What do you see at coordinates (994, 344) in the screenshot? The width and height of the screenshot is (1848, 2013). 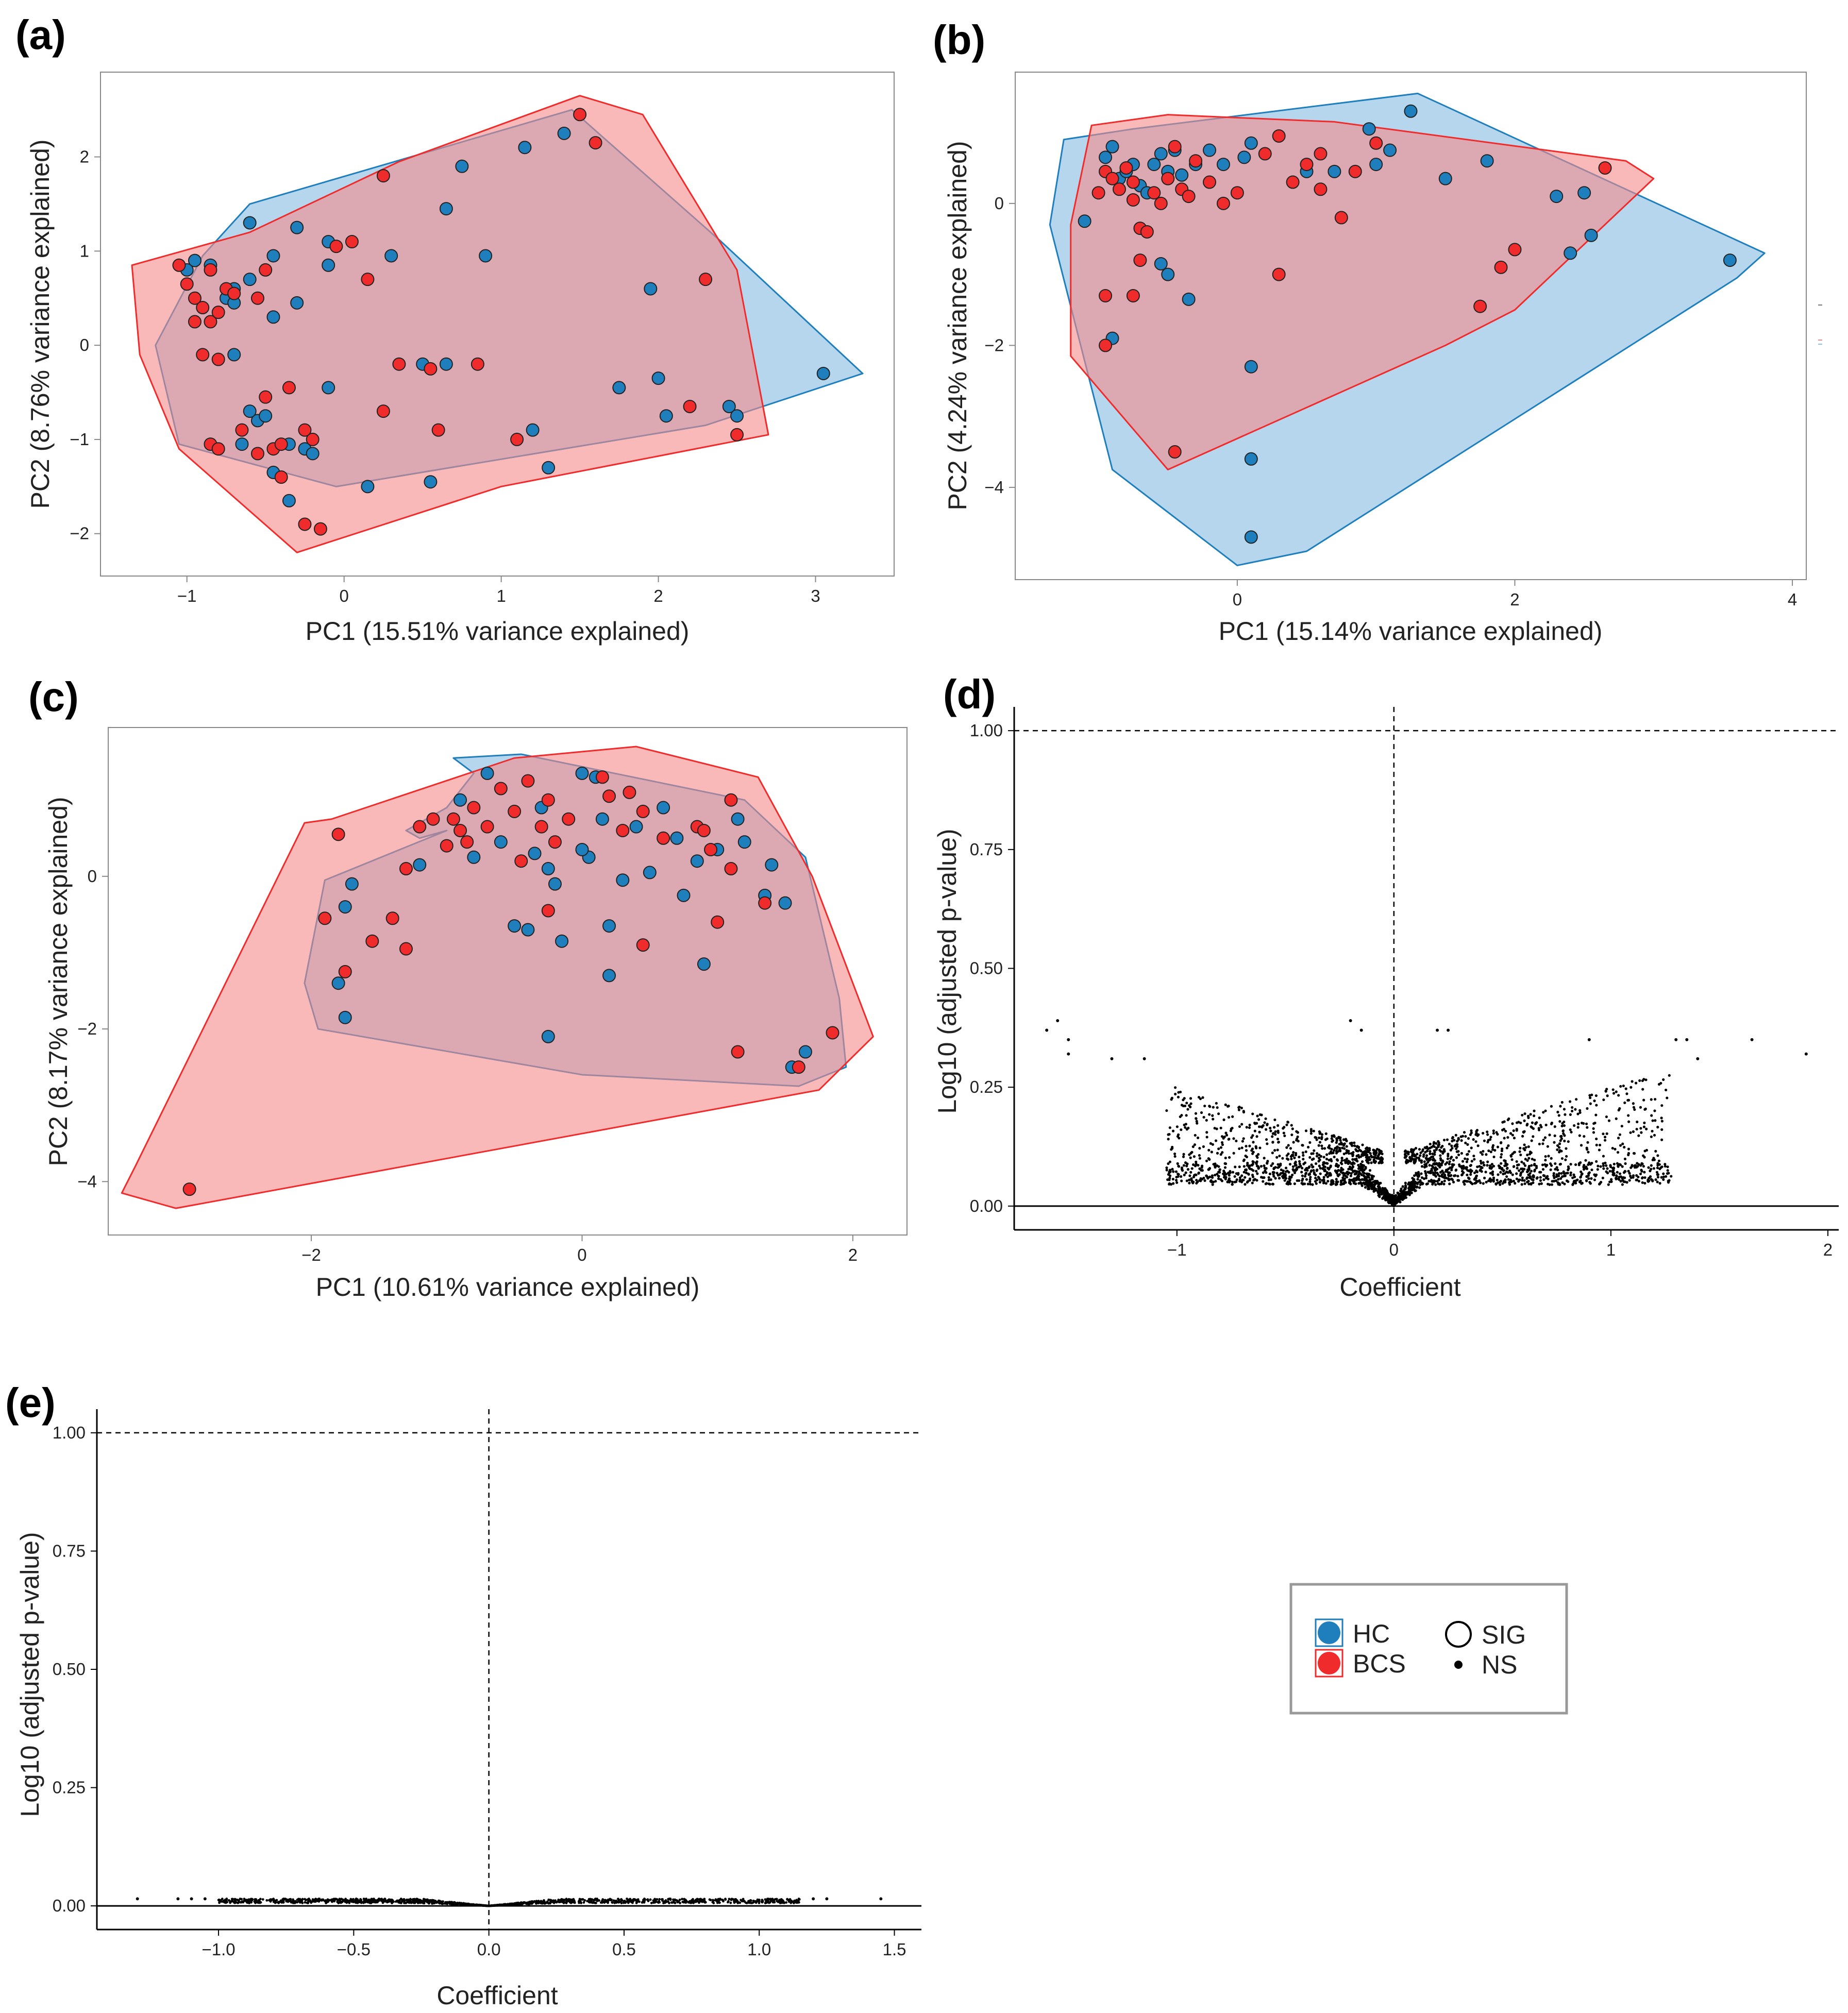 I see `y-tick-label: −2` at bounding box center [994, 344].